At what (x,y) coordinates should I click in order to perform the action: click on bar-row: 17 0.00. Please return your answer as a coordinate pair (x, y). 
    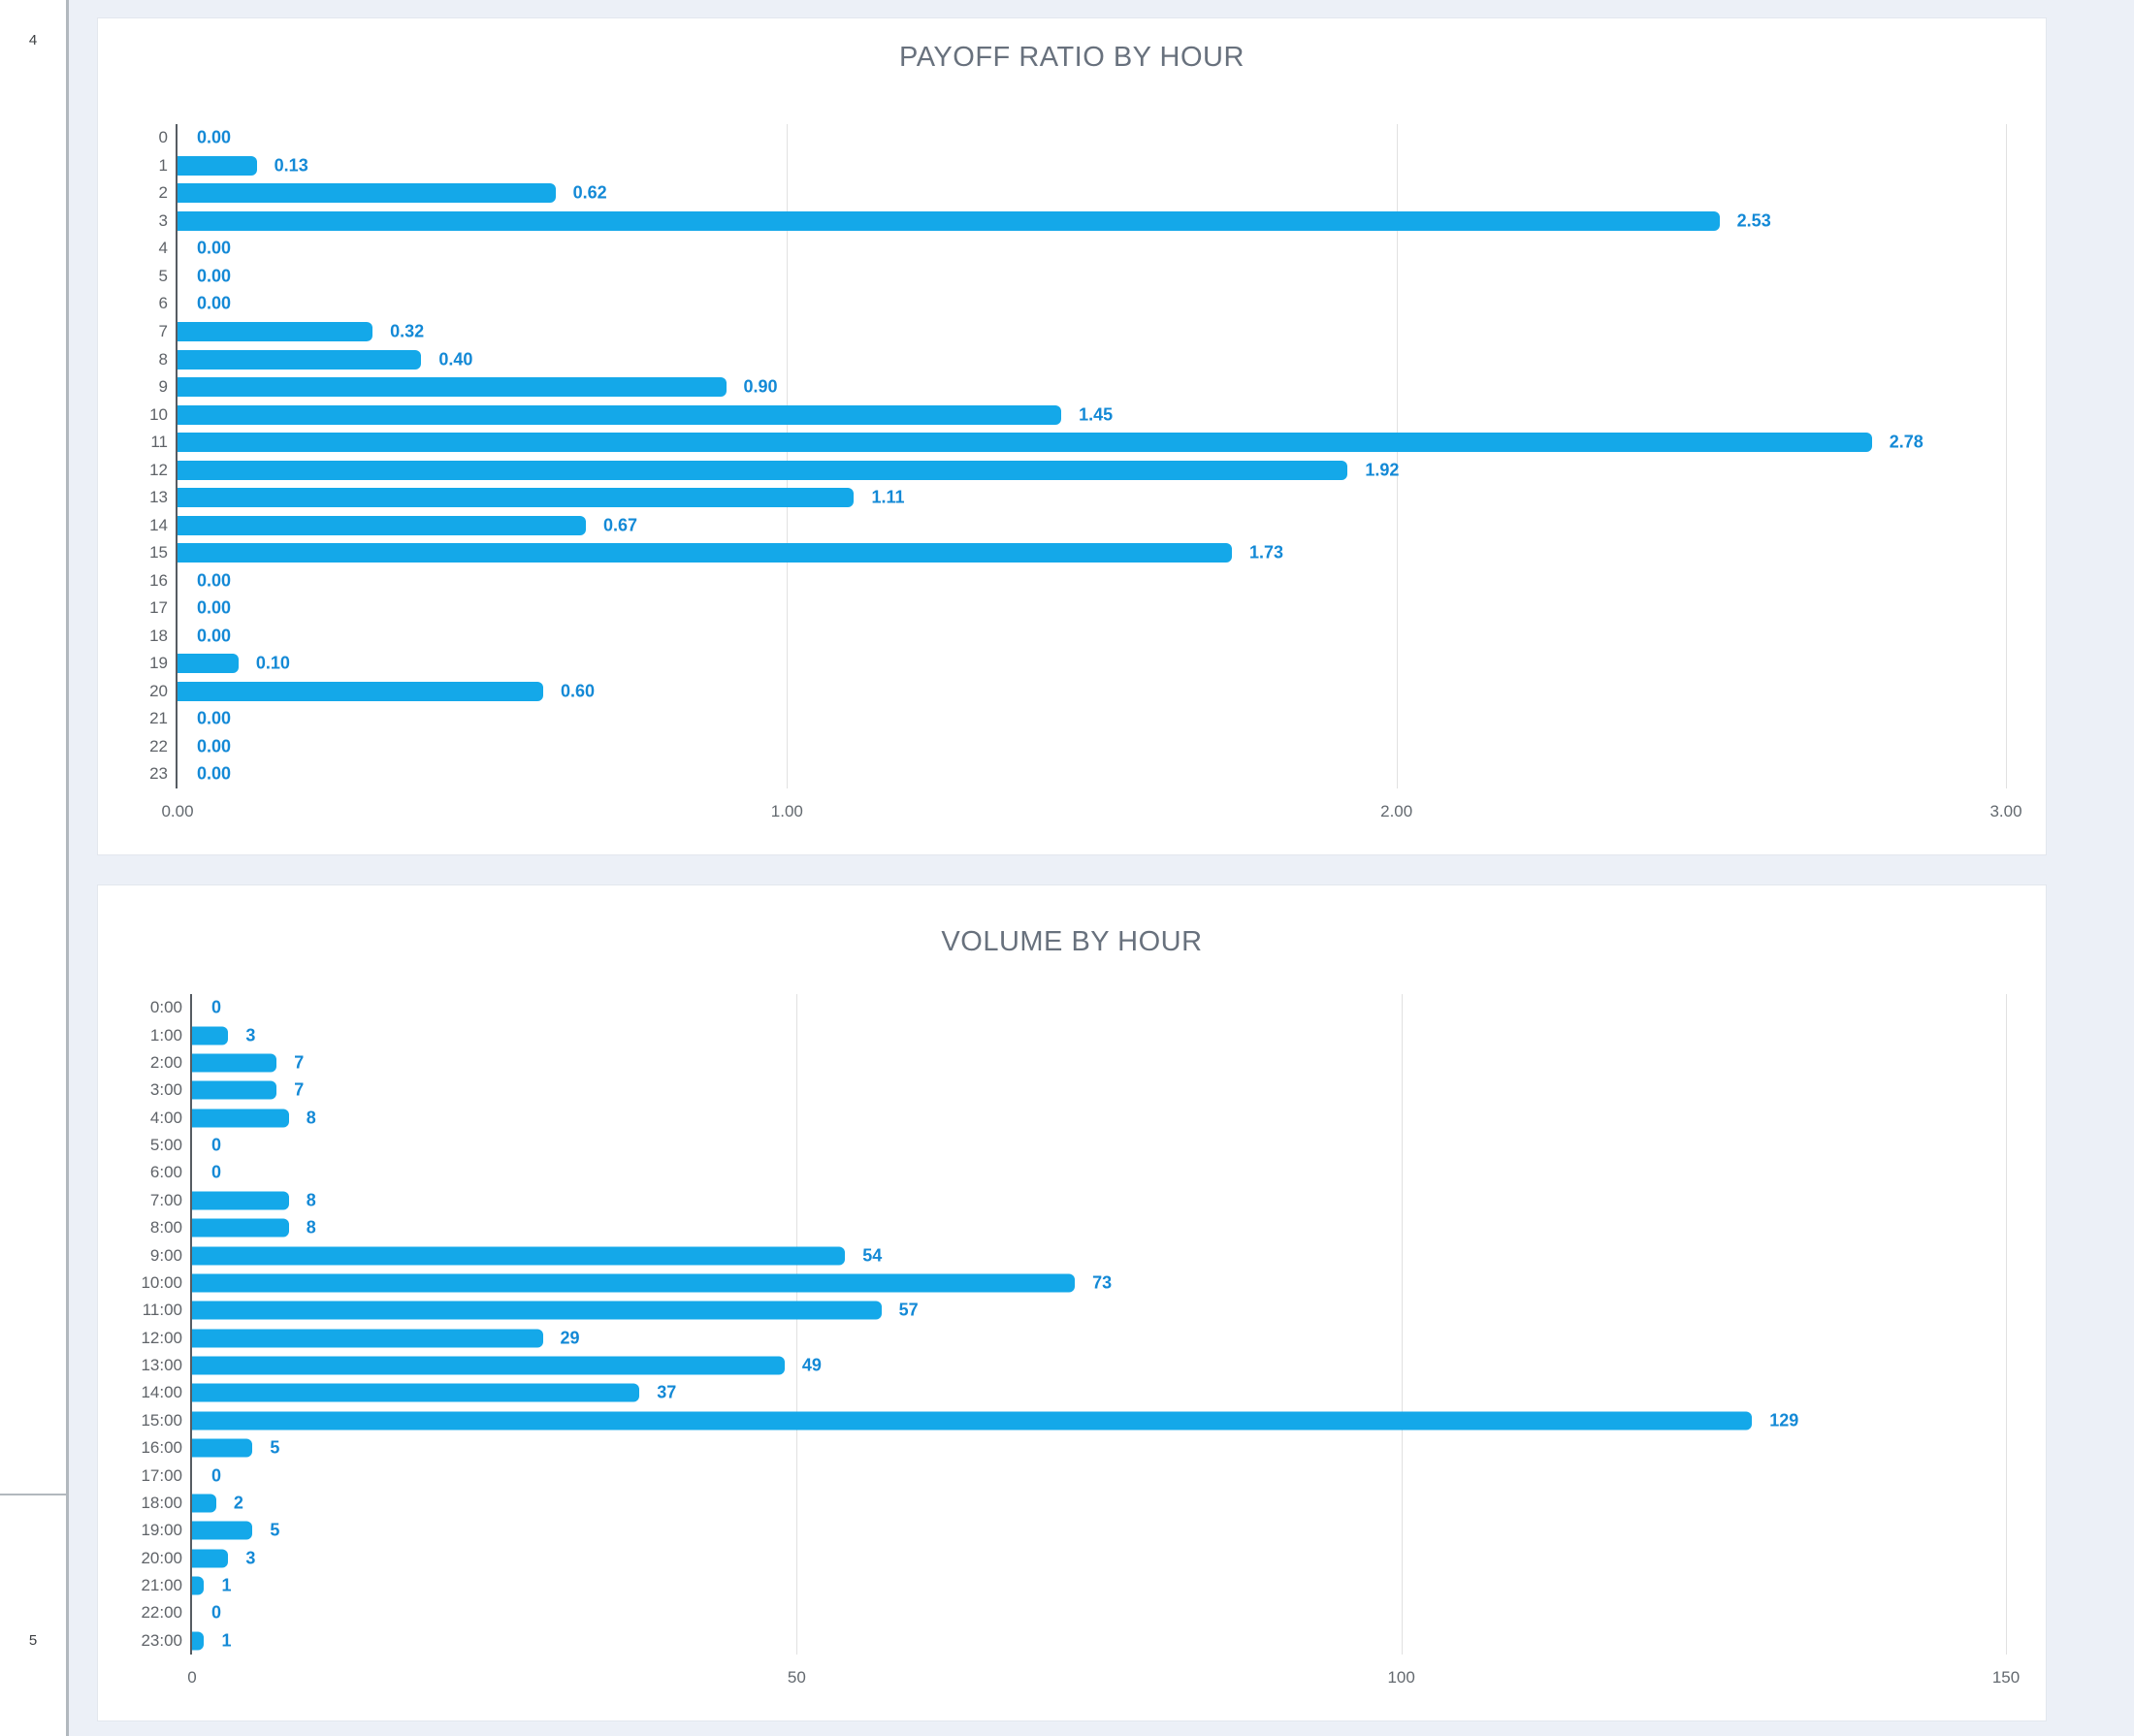
    Looking at the image, I should click on (1077, 609).